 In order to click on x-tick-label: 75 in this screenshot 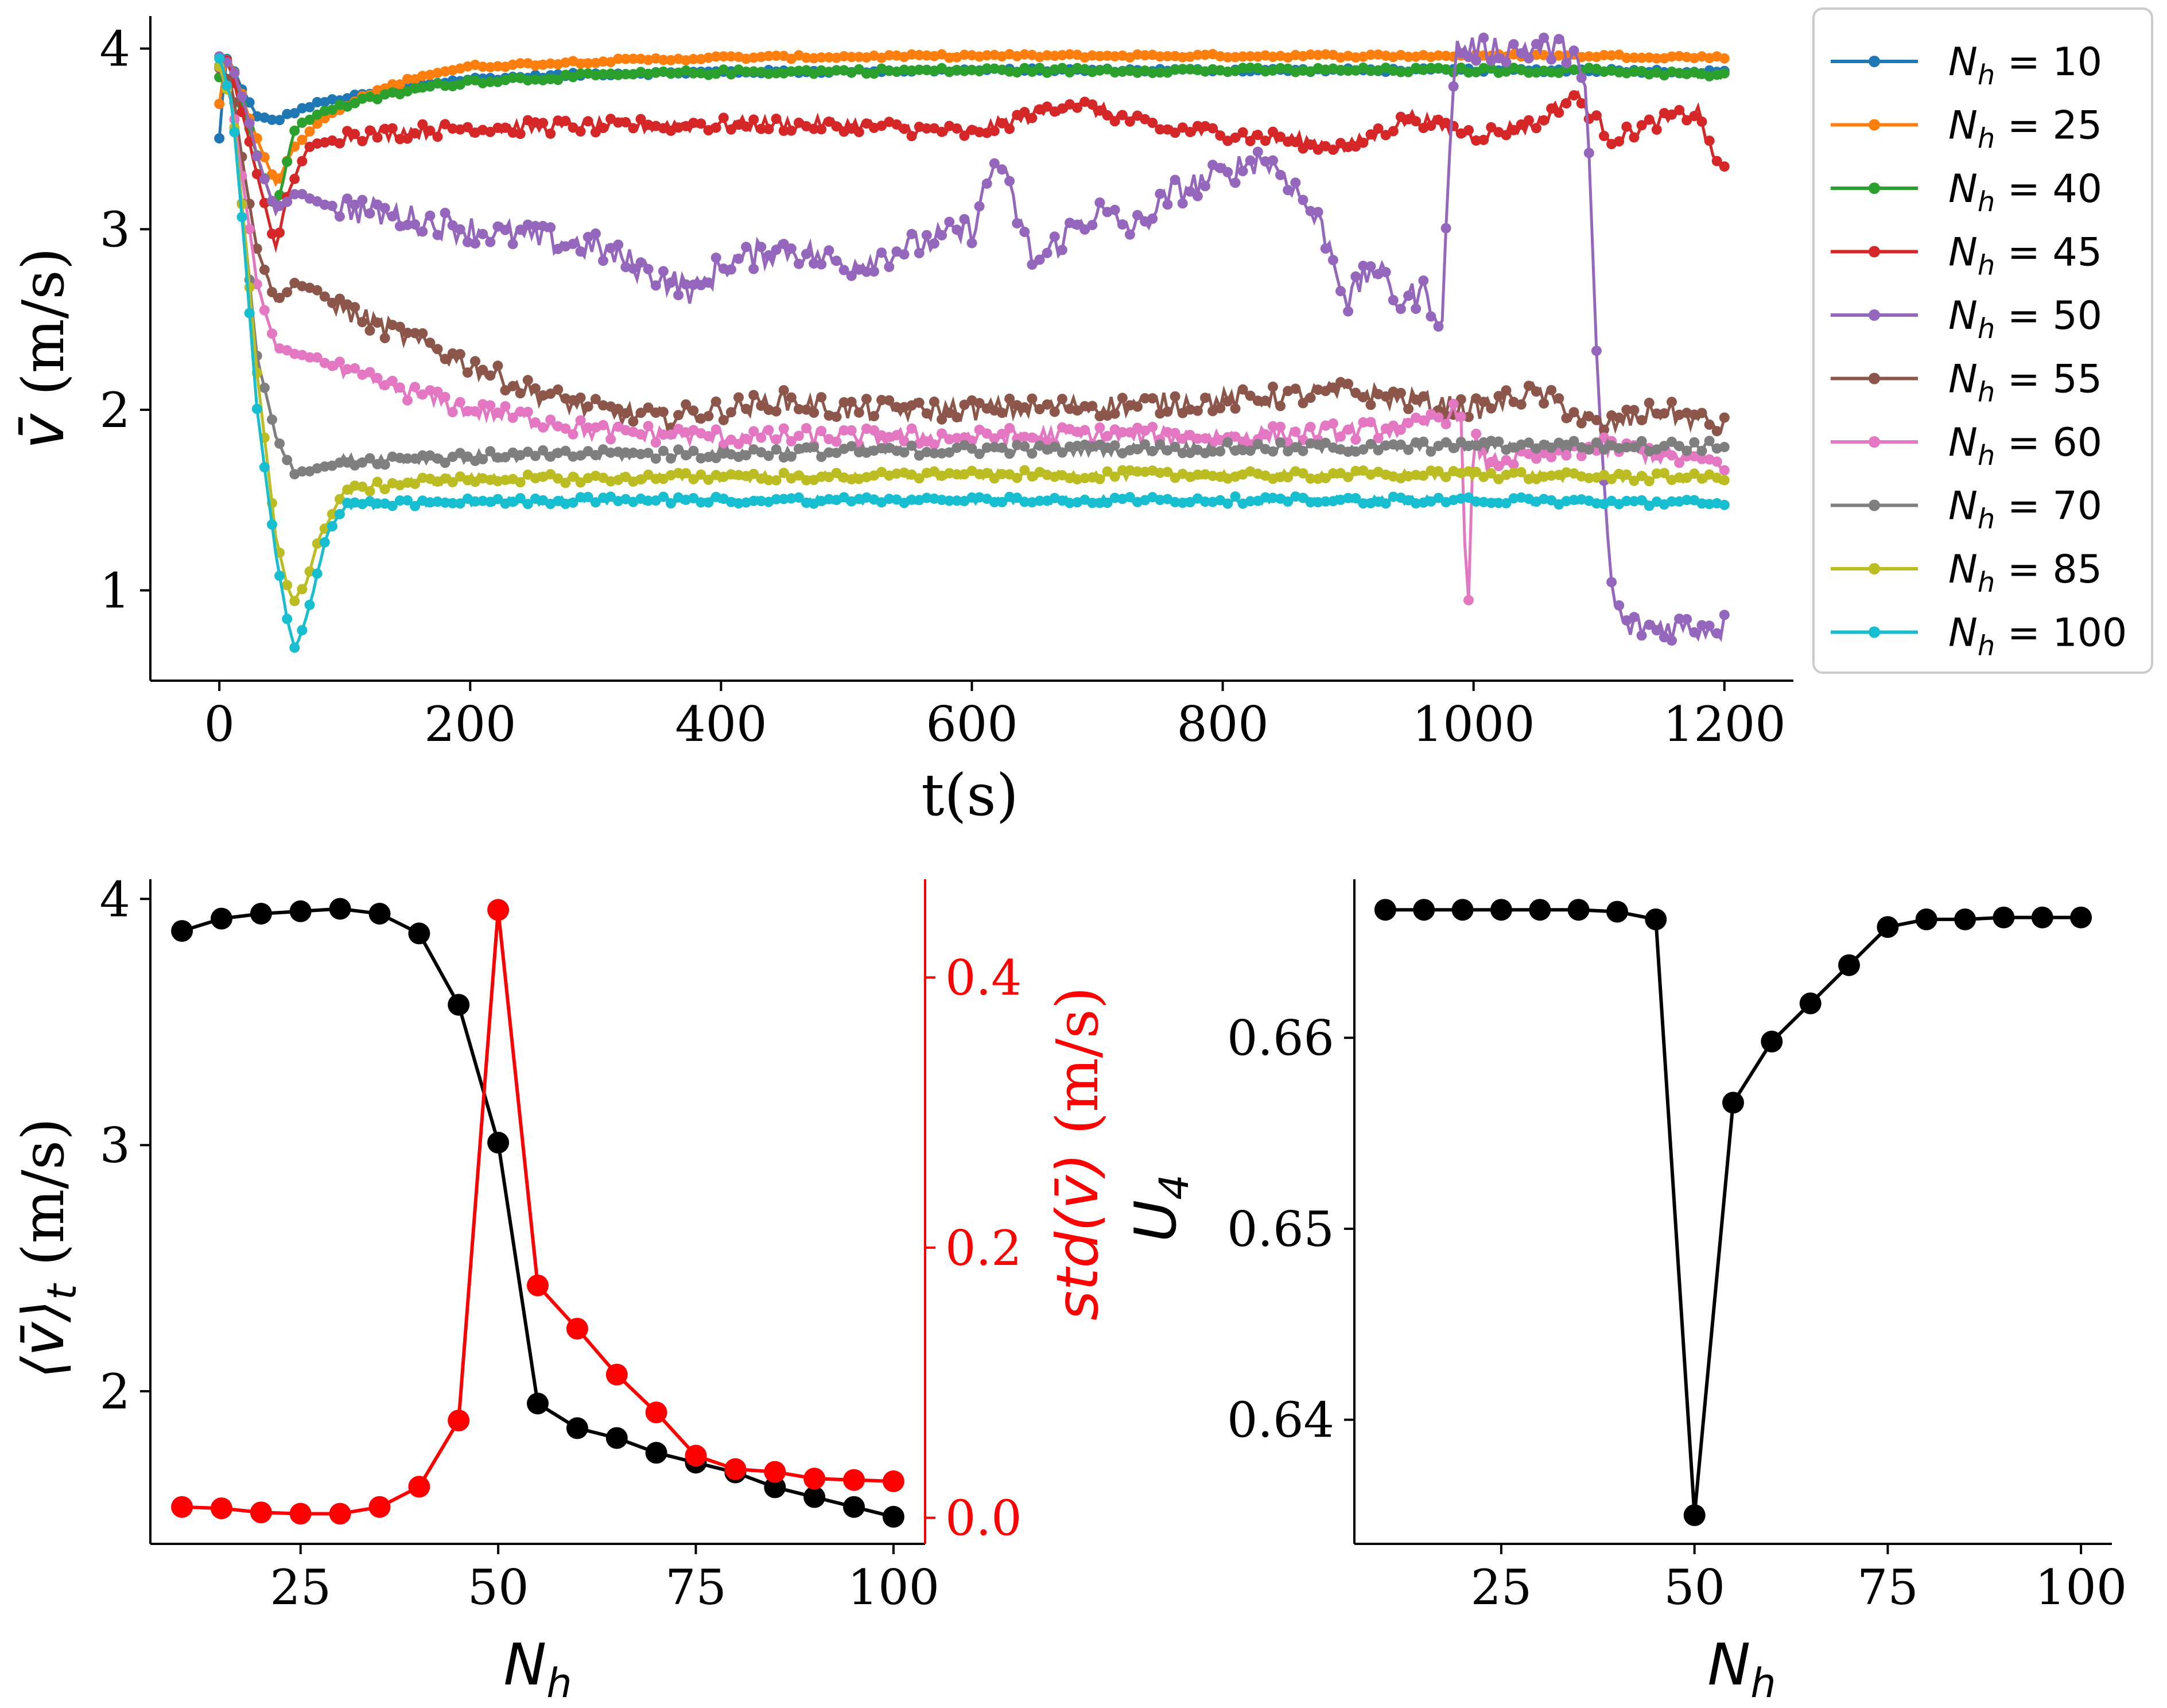, I will do `click(1888, 1587)`.